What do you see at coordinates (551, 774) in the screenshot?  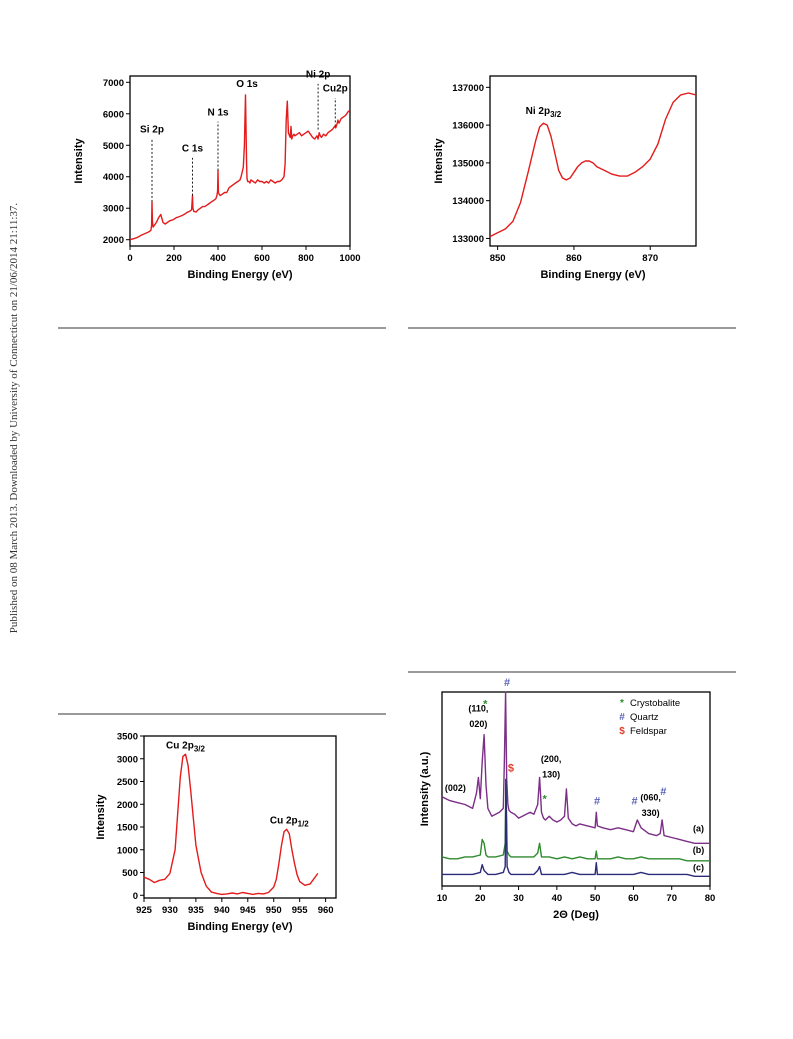 I see `peak-label: 130)` at bounding box center [551, 774].